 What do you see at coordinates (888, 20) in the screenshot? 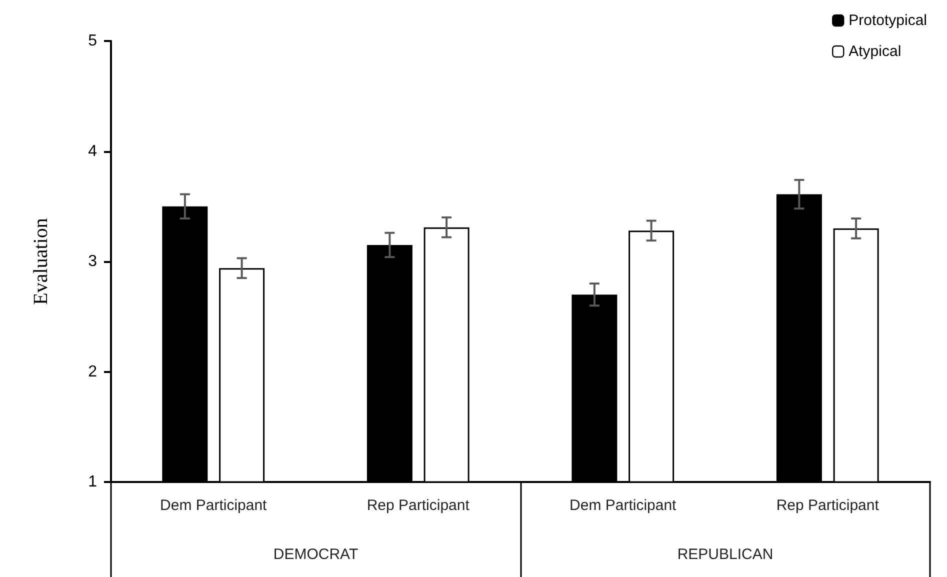
I see `legend-label: Prototypical` at bounding box center [888, 20].